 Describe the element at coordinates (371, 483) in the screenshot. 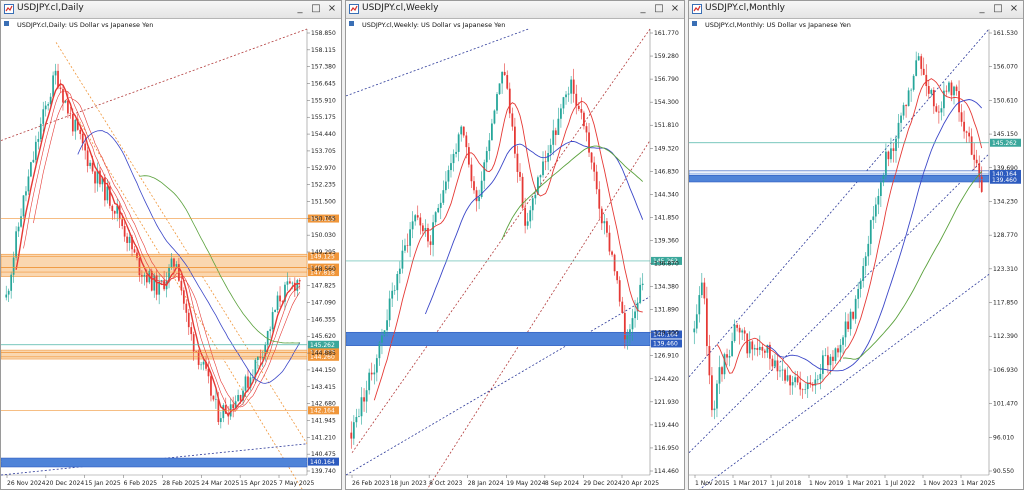

I see `time-tick-label: 26 Feb 2023` at that location.